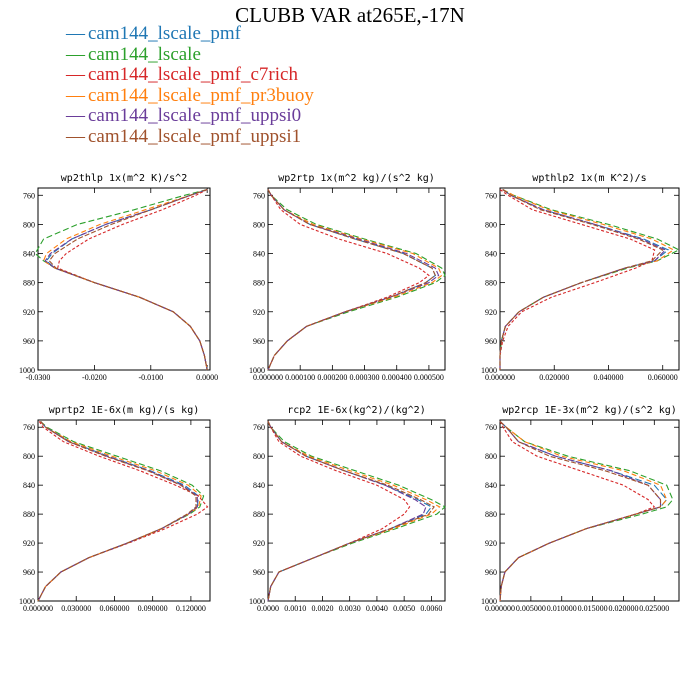 The height and width of the screenshot is (700, 700). I want to click on legend-item: — cam144_lscale_pmf_uppsi0, so click(190, 116).